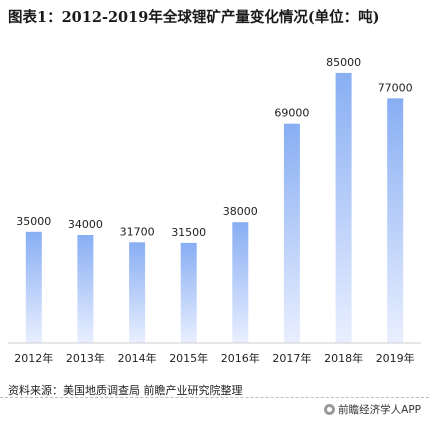 The height and width of the screenshot is (421, 429). I want to click on x-tick-label-2016年: 2016年, so click(240, 358).